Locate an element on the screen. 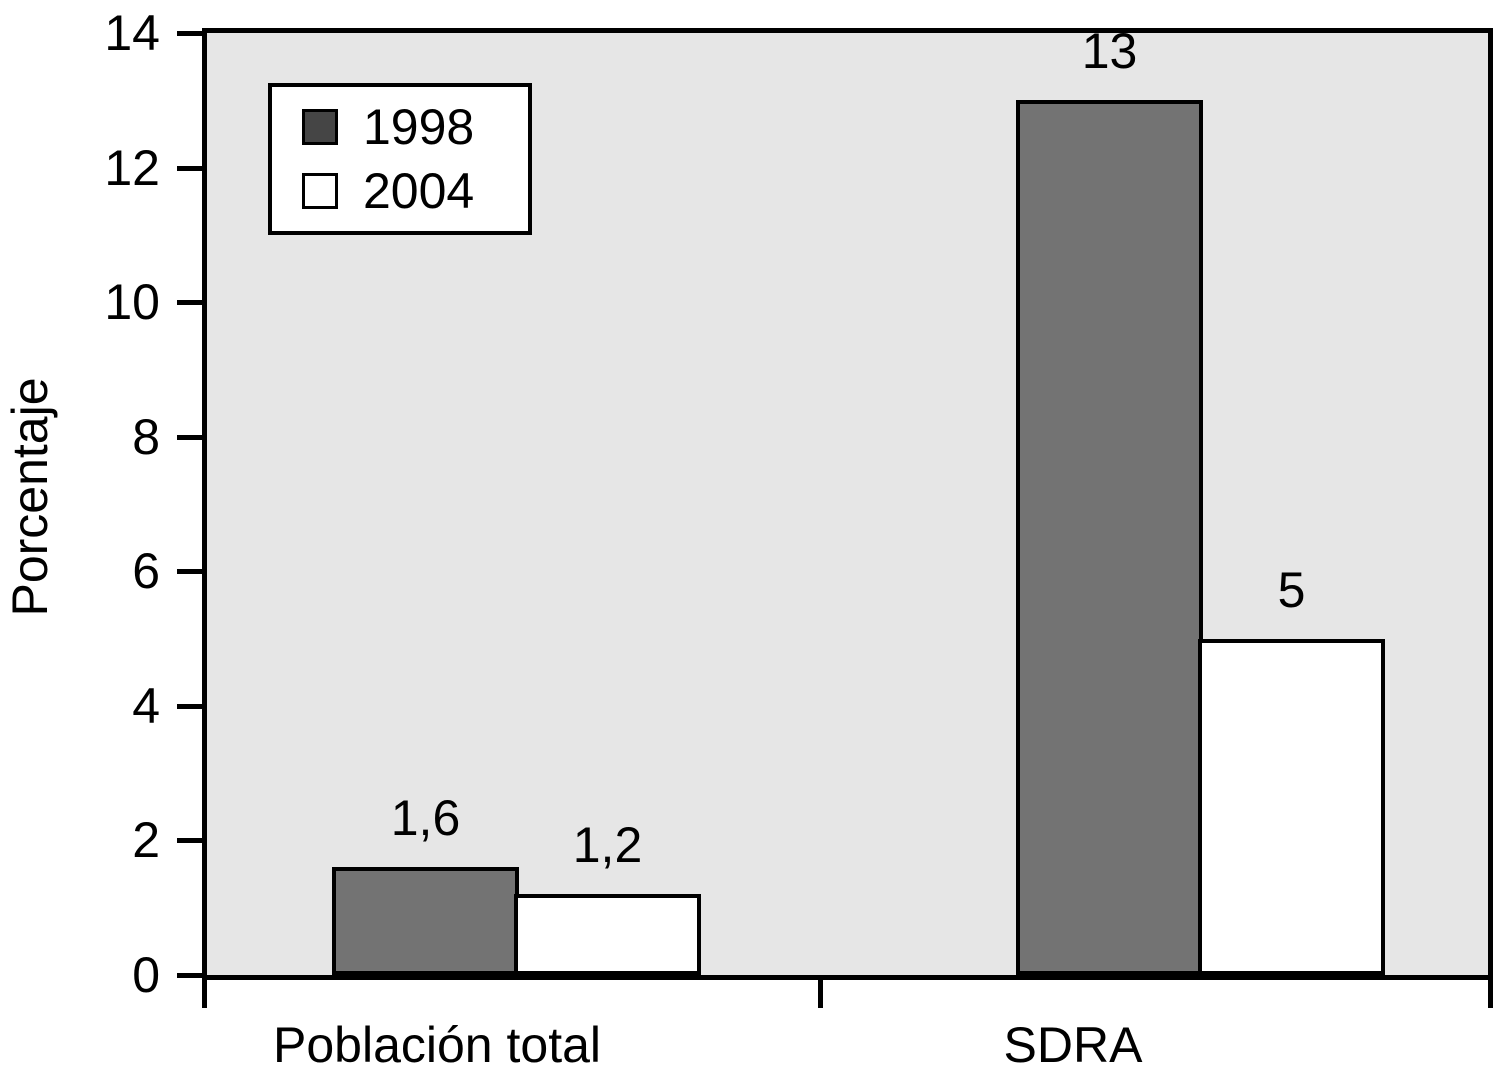  legend-swatch-2004 is located at coordinates (320, 191).